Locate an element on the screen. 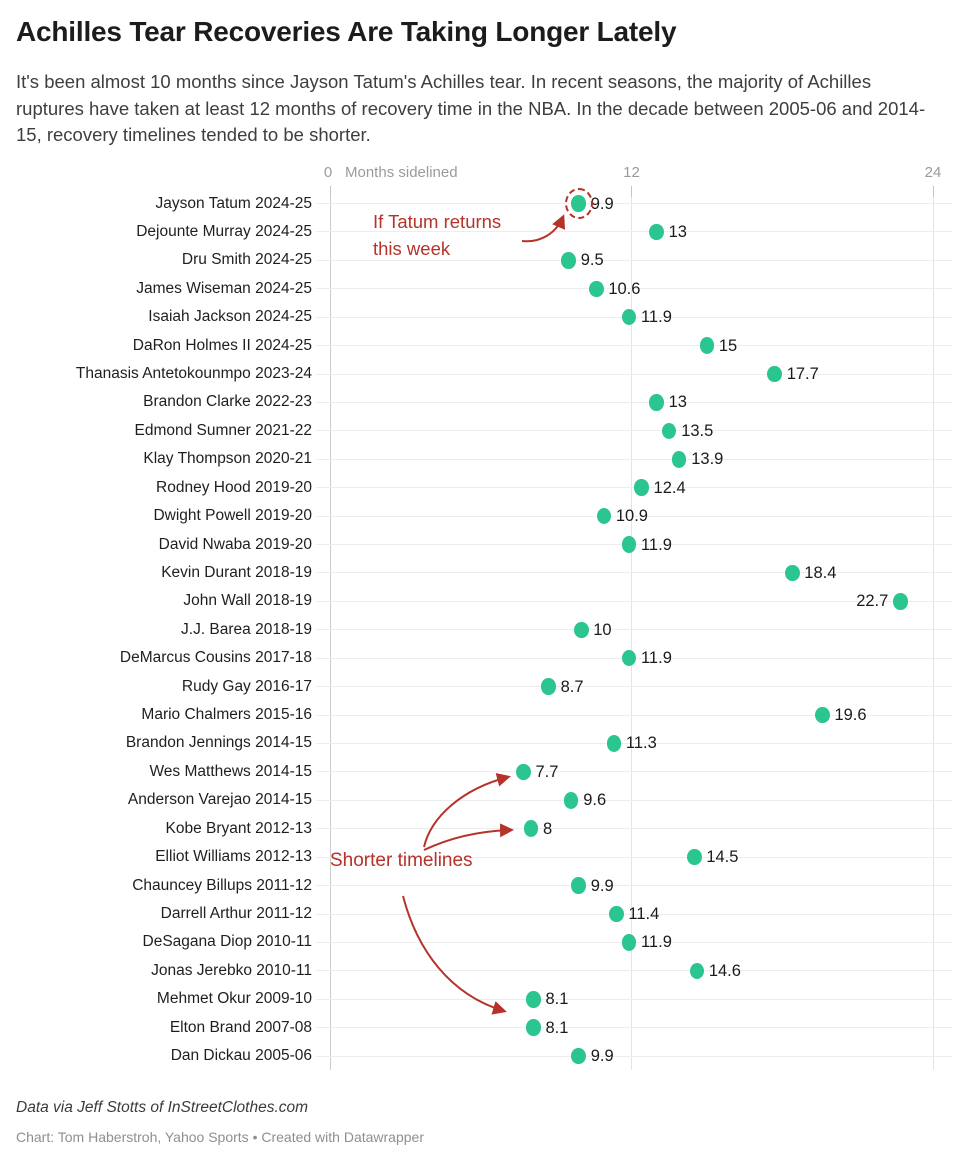 The height and width of the screenshot is (1166, 960). row-label: Brandon Jennings 2014-15 is located at coordinates (218, 743).